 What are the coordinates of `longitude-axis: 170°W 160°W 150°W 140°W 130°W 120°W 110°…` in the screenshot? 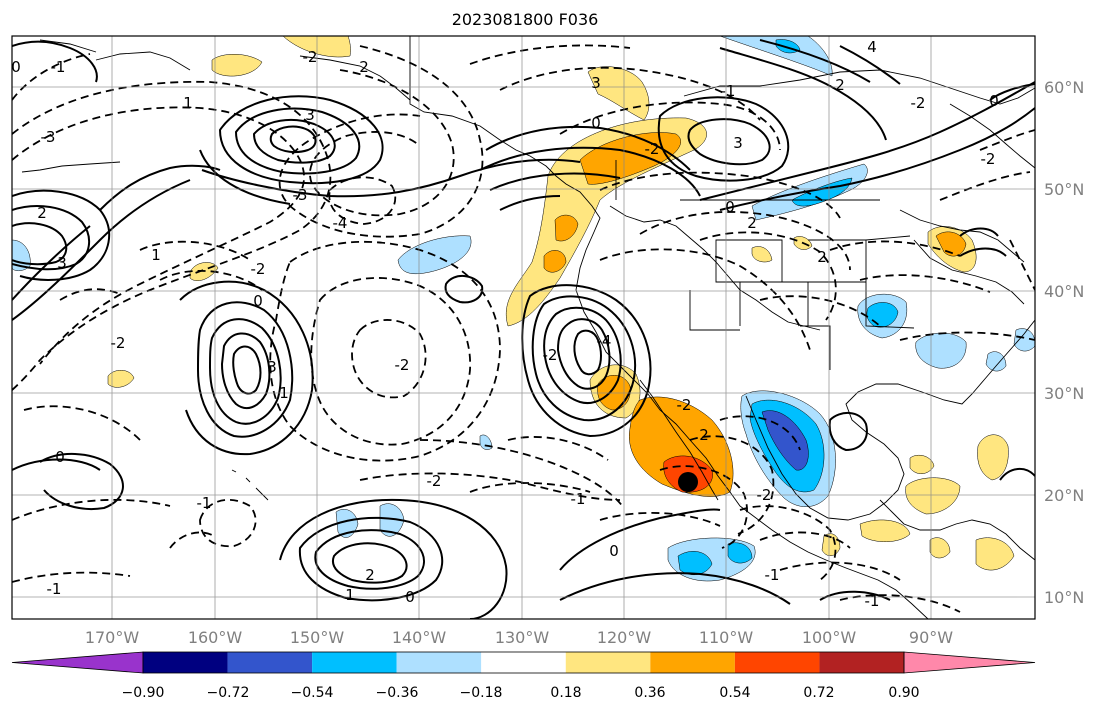 It's located at (519, 637).